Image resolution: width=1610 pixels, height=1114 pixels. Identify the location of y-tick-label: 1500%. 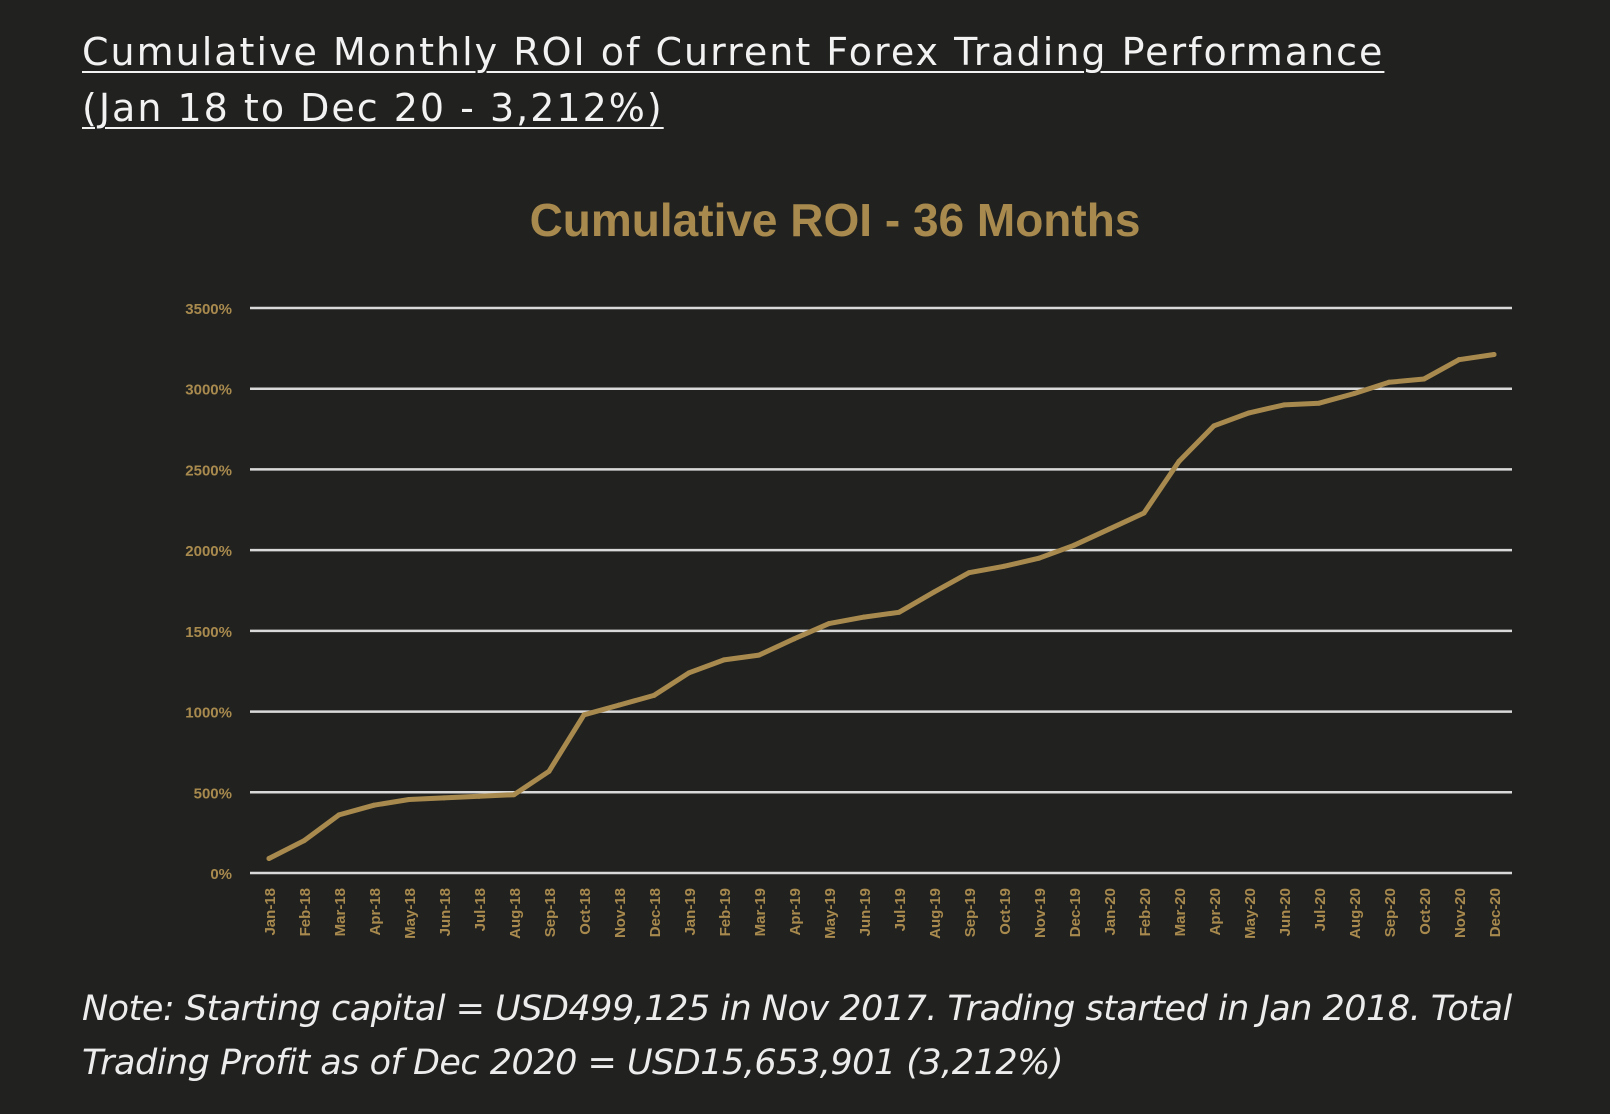
(208, 632).